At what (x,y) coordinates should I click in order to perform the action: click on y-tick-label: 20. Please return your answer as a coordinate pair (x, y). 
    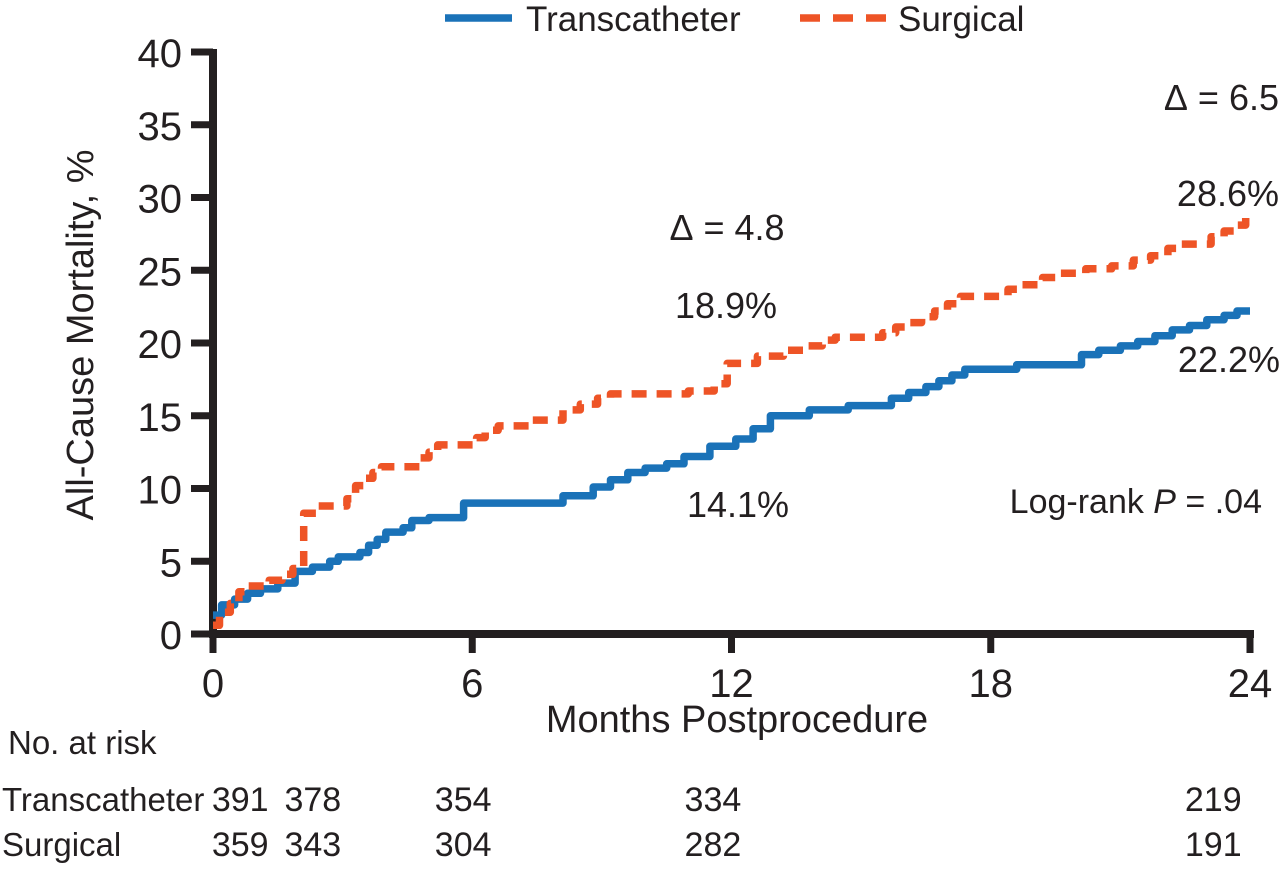
    Looking at the image, I should click on (160, 345).